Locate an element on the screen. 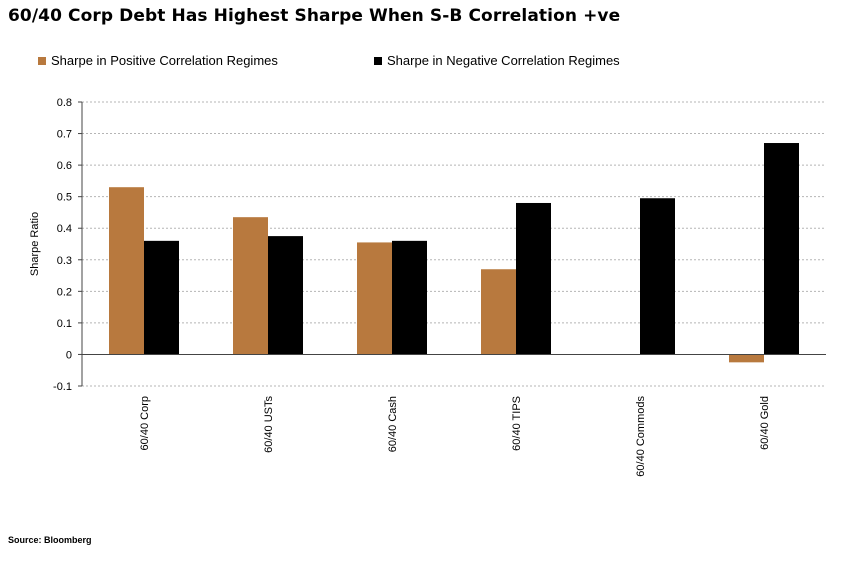  y-tick-label: 0 is located at coordinates (69, 355).